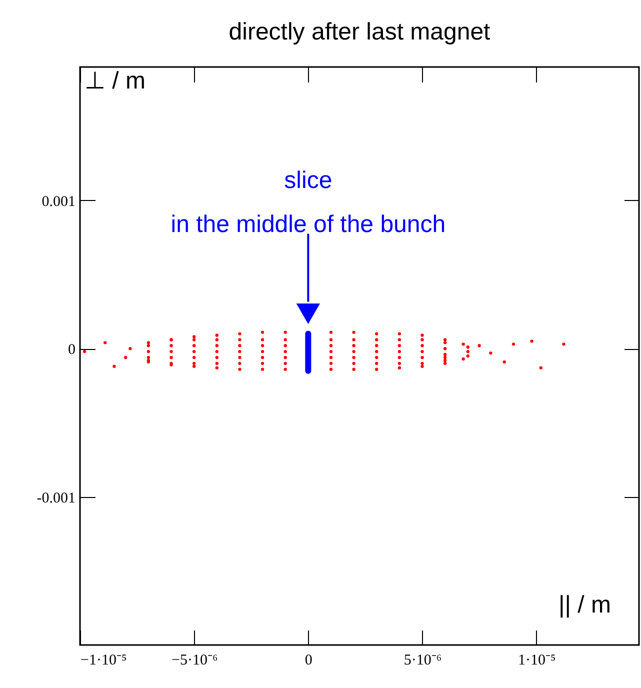 The image size is (641, 688). Describe the element at coordinates (59, 202) in the screenshot. I see `y-tick-label: 0.001` at that location.